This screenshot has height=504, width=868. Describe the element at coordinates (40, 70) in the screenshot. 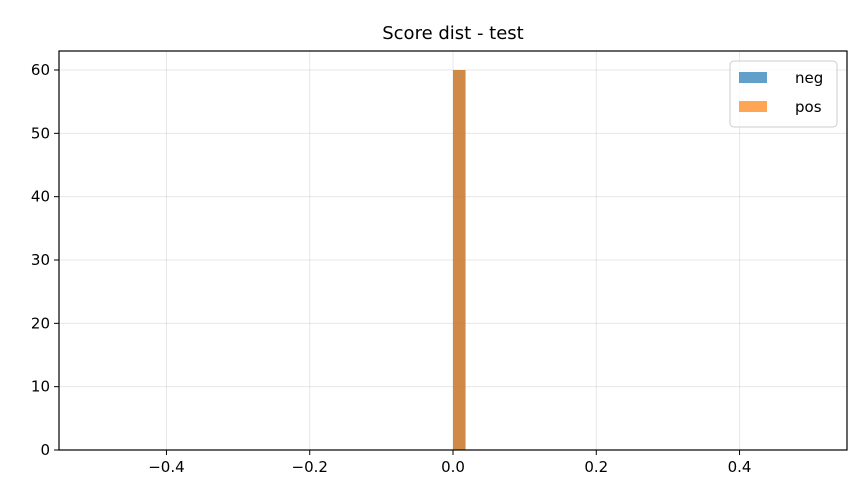

I see `y-tick-label: 60` at that location.